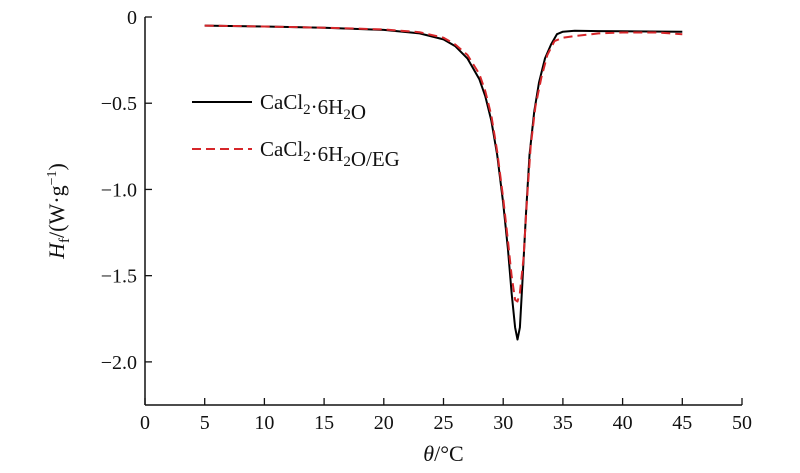 This screenshot has width=800, height=473. I want to click on x-tick-label: 20, so click(384, 423).